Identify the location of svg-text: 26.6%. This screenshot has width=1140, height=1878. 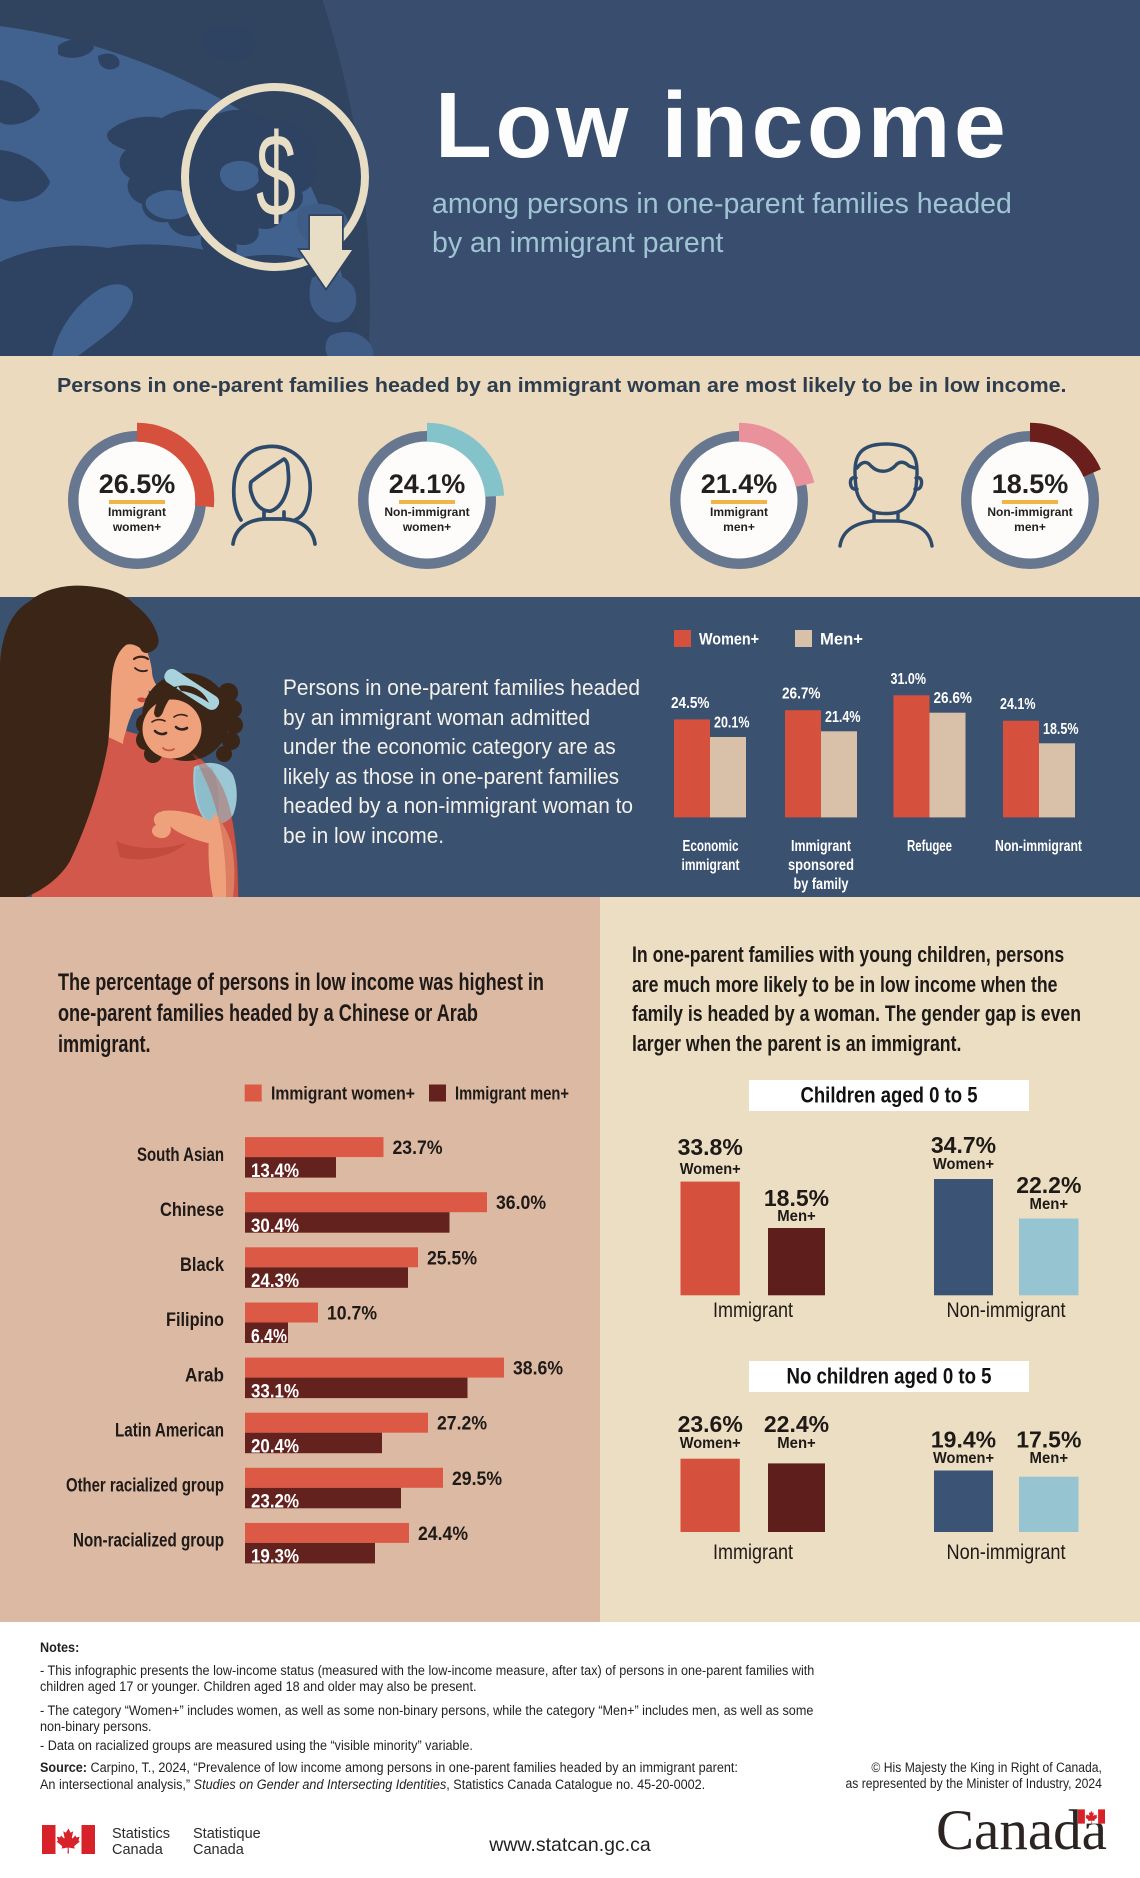
(953, 698).